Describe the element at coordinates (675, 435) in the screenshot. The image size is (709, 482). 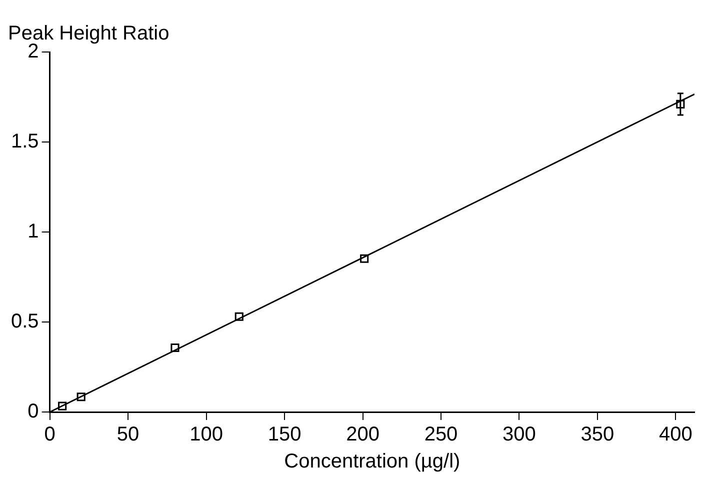
I see `x-tick-label: 400` at that location.